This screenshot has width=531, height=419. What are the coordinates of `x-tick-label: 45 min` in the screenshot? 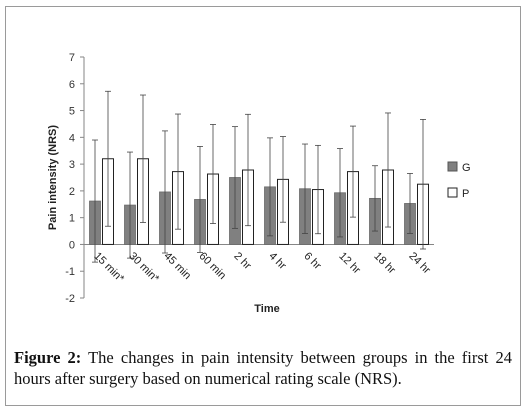 It's located at (177, 266).